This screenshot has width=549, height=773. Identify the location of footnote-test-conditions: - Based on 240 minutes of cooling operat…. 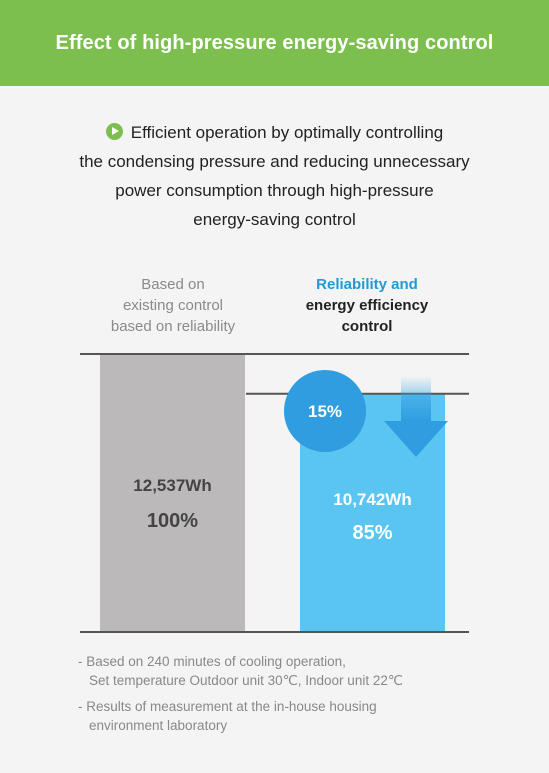
(241, 671).